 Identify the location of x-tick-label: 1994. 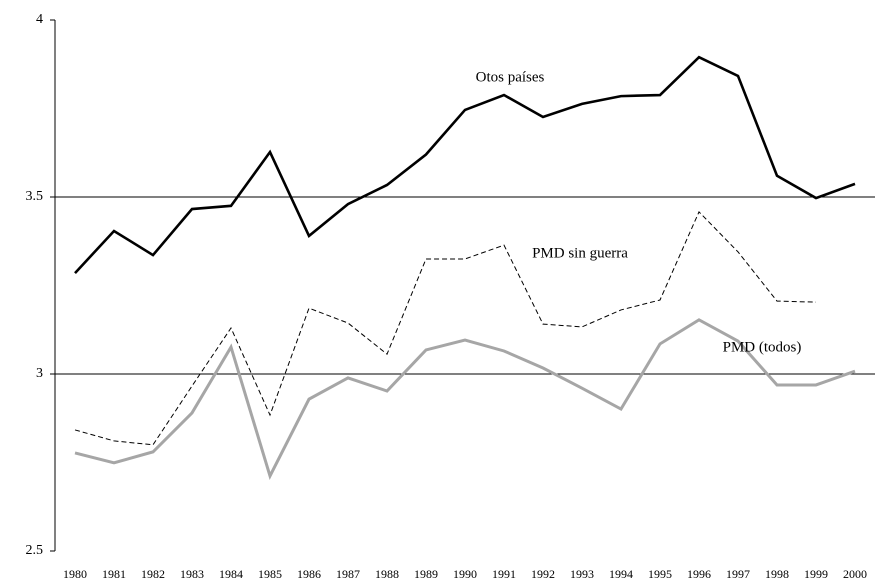
(621, 573).